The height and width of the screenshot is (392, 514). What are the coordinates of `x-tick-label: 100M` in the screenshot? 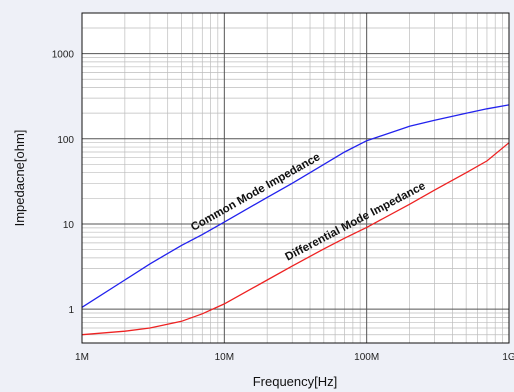 It's located at (366, 357).